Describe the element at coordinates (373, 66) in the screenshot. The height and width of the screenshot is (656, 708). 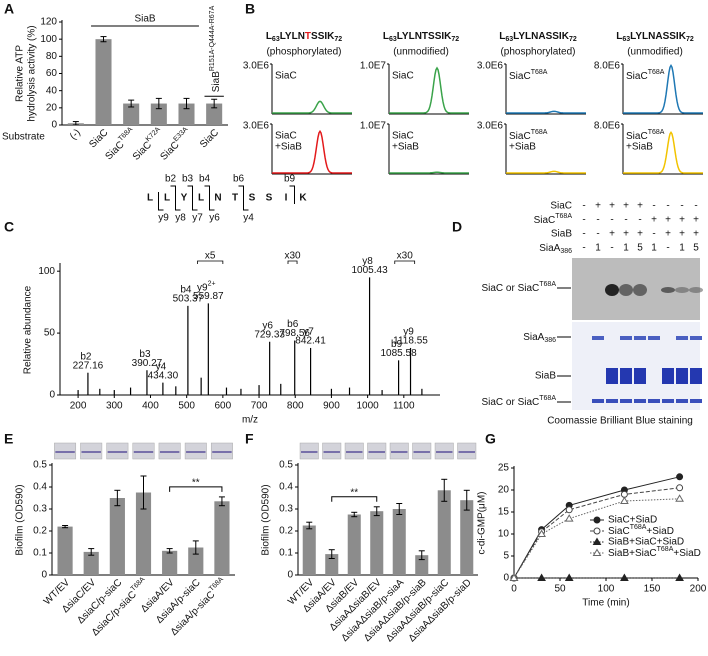
I see `y-tick-label: 1.0E7` at that location.